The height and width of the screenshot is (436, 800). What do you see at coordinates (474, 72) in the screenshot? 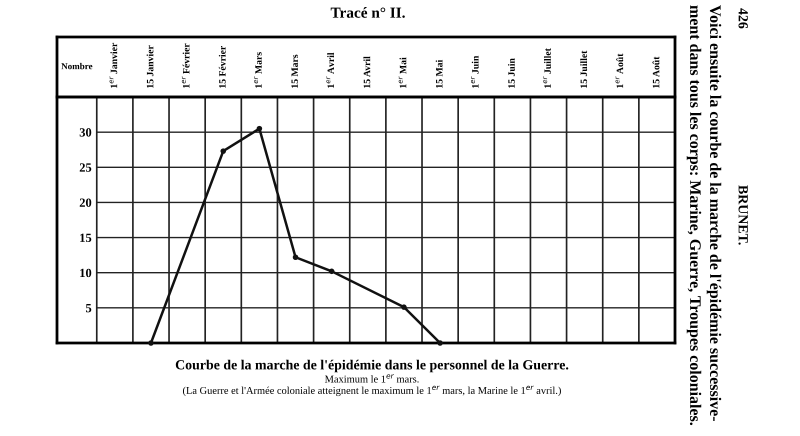
I see `x-tick-label: 1$^{er}$ Juin` at bounding box center [474, 72].